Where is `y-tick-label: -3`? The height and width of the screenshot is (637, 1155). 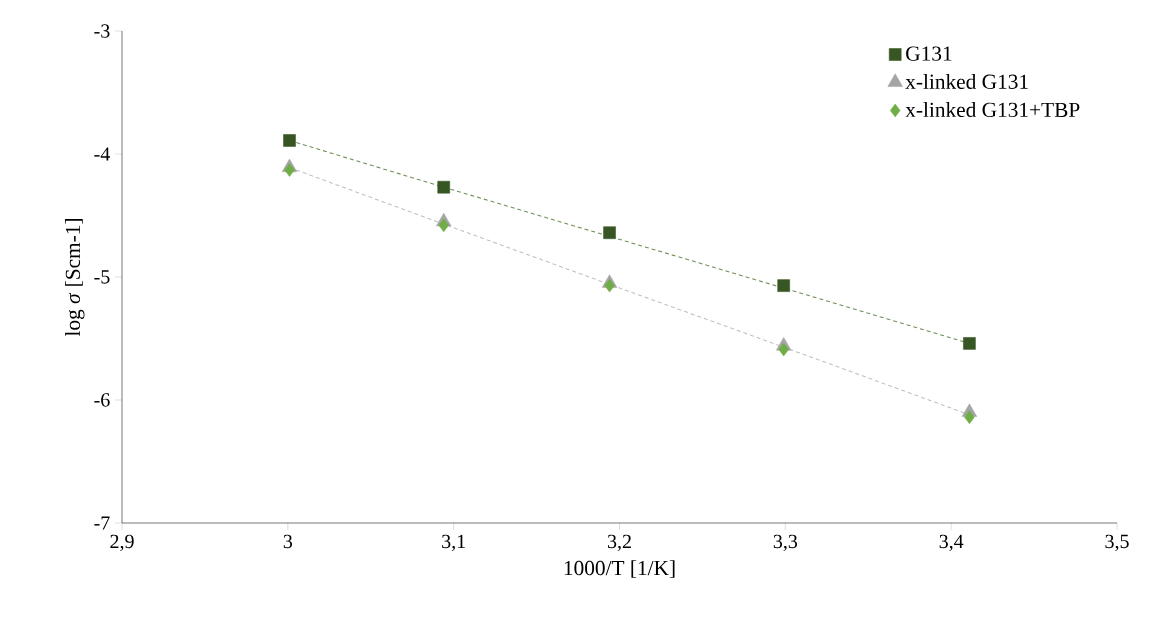 y-tick-label: -3 is located at coordinates (102, 31).